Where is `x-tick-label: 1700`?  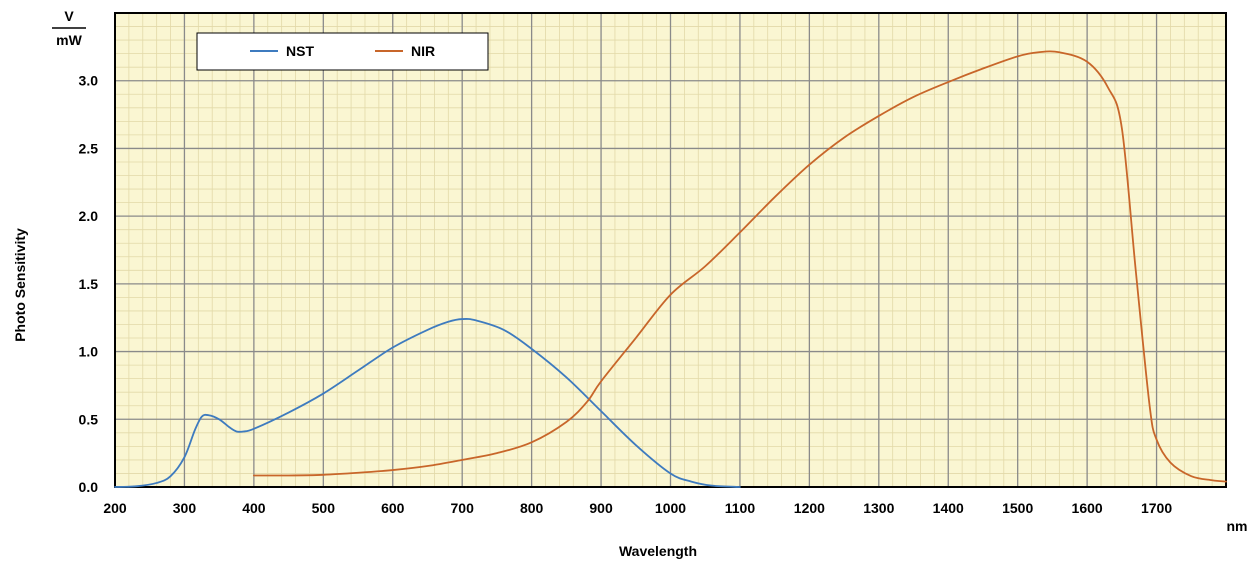 x-tick-label: 1700 is located at coordinates (1156, 508).